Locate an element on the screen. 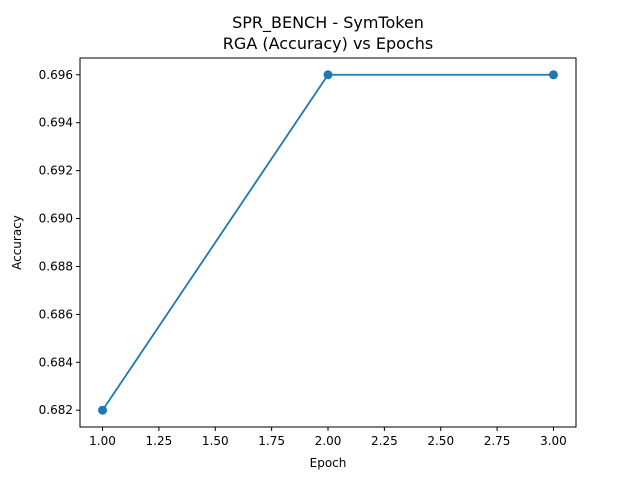 This screenshot has height=480, width=640. x-tick-label: 2.75 is located at coordinates (497, 441).